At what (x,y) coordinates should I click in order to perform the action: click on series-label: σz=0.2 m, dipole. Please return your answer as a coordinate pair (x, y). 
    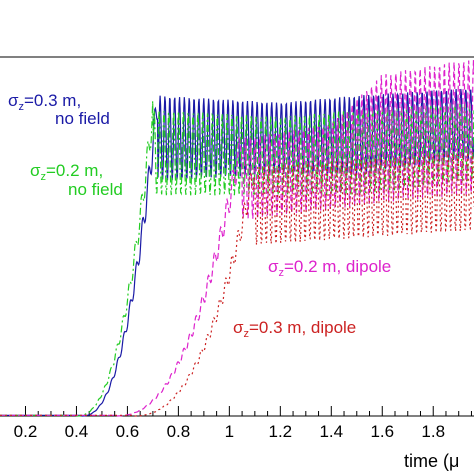
    Looking at the image, I should click on (329, 268).